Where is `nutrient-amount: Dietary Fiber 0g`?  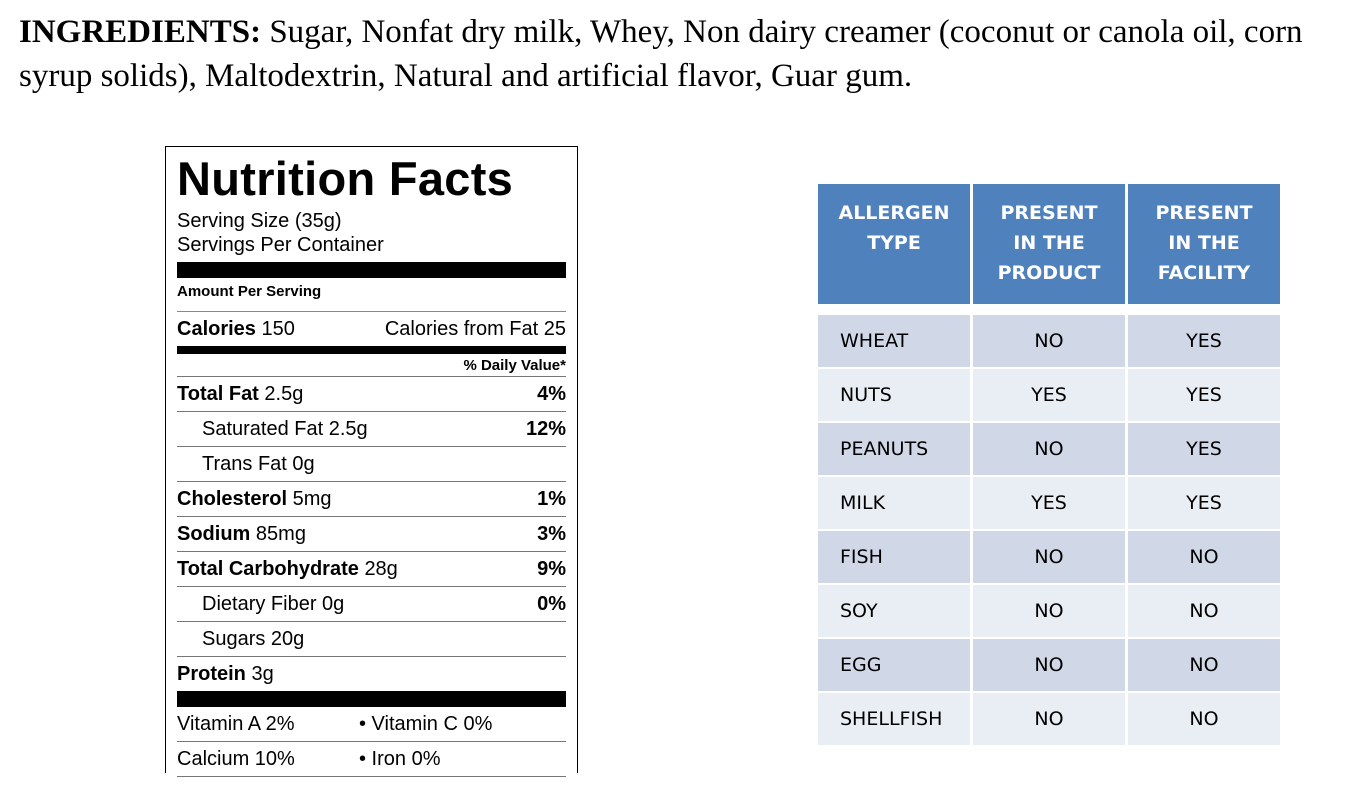 nutrient-amount: Dietary Fiber 0g is located at coordinates (273, 604).